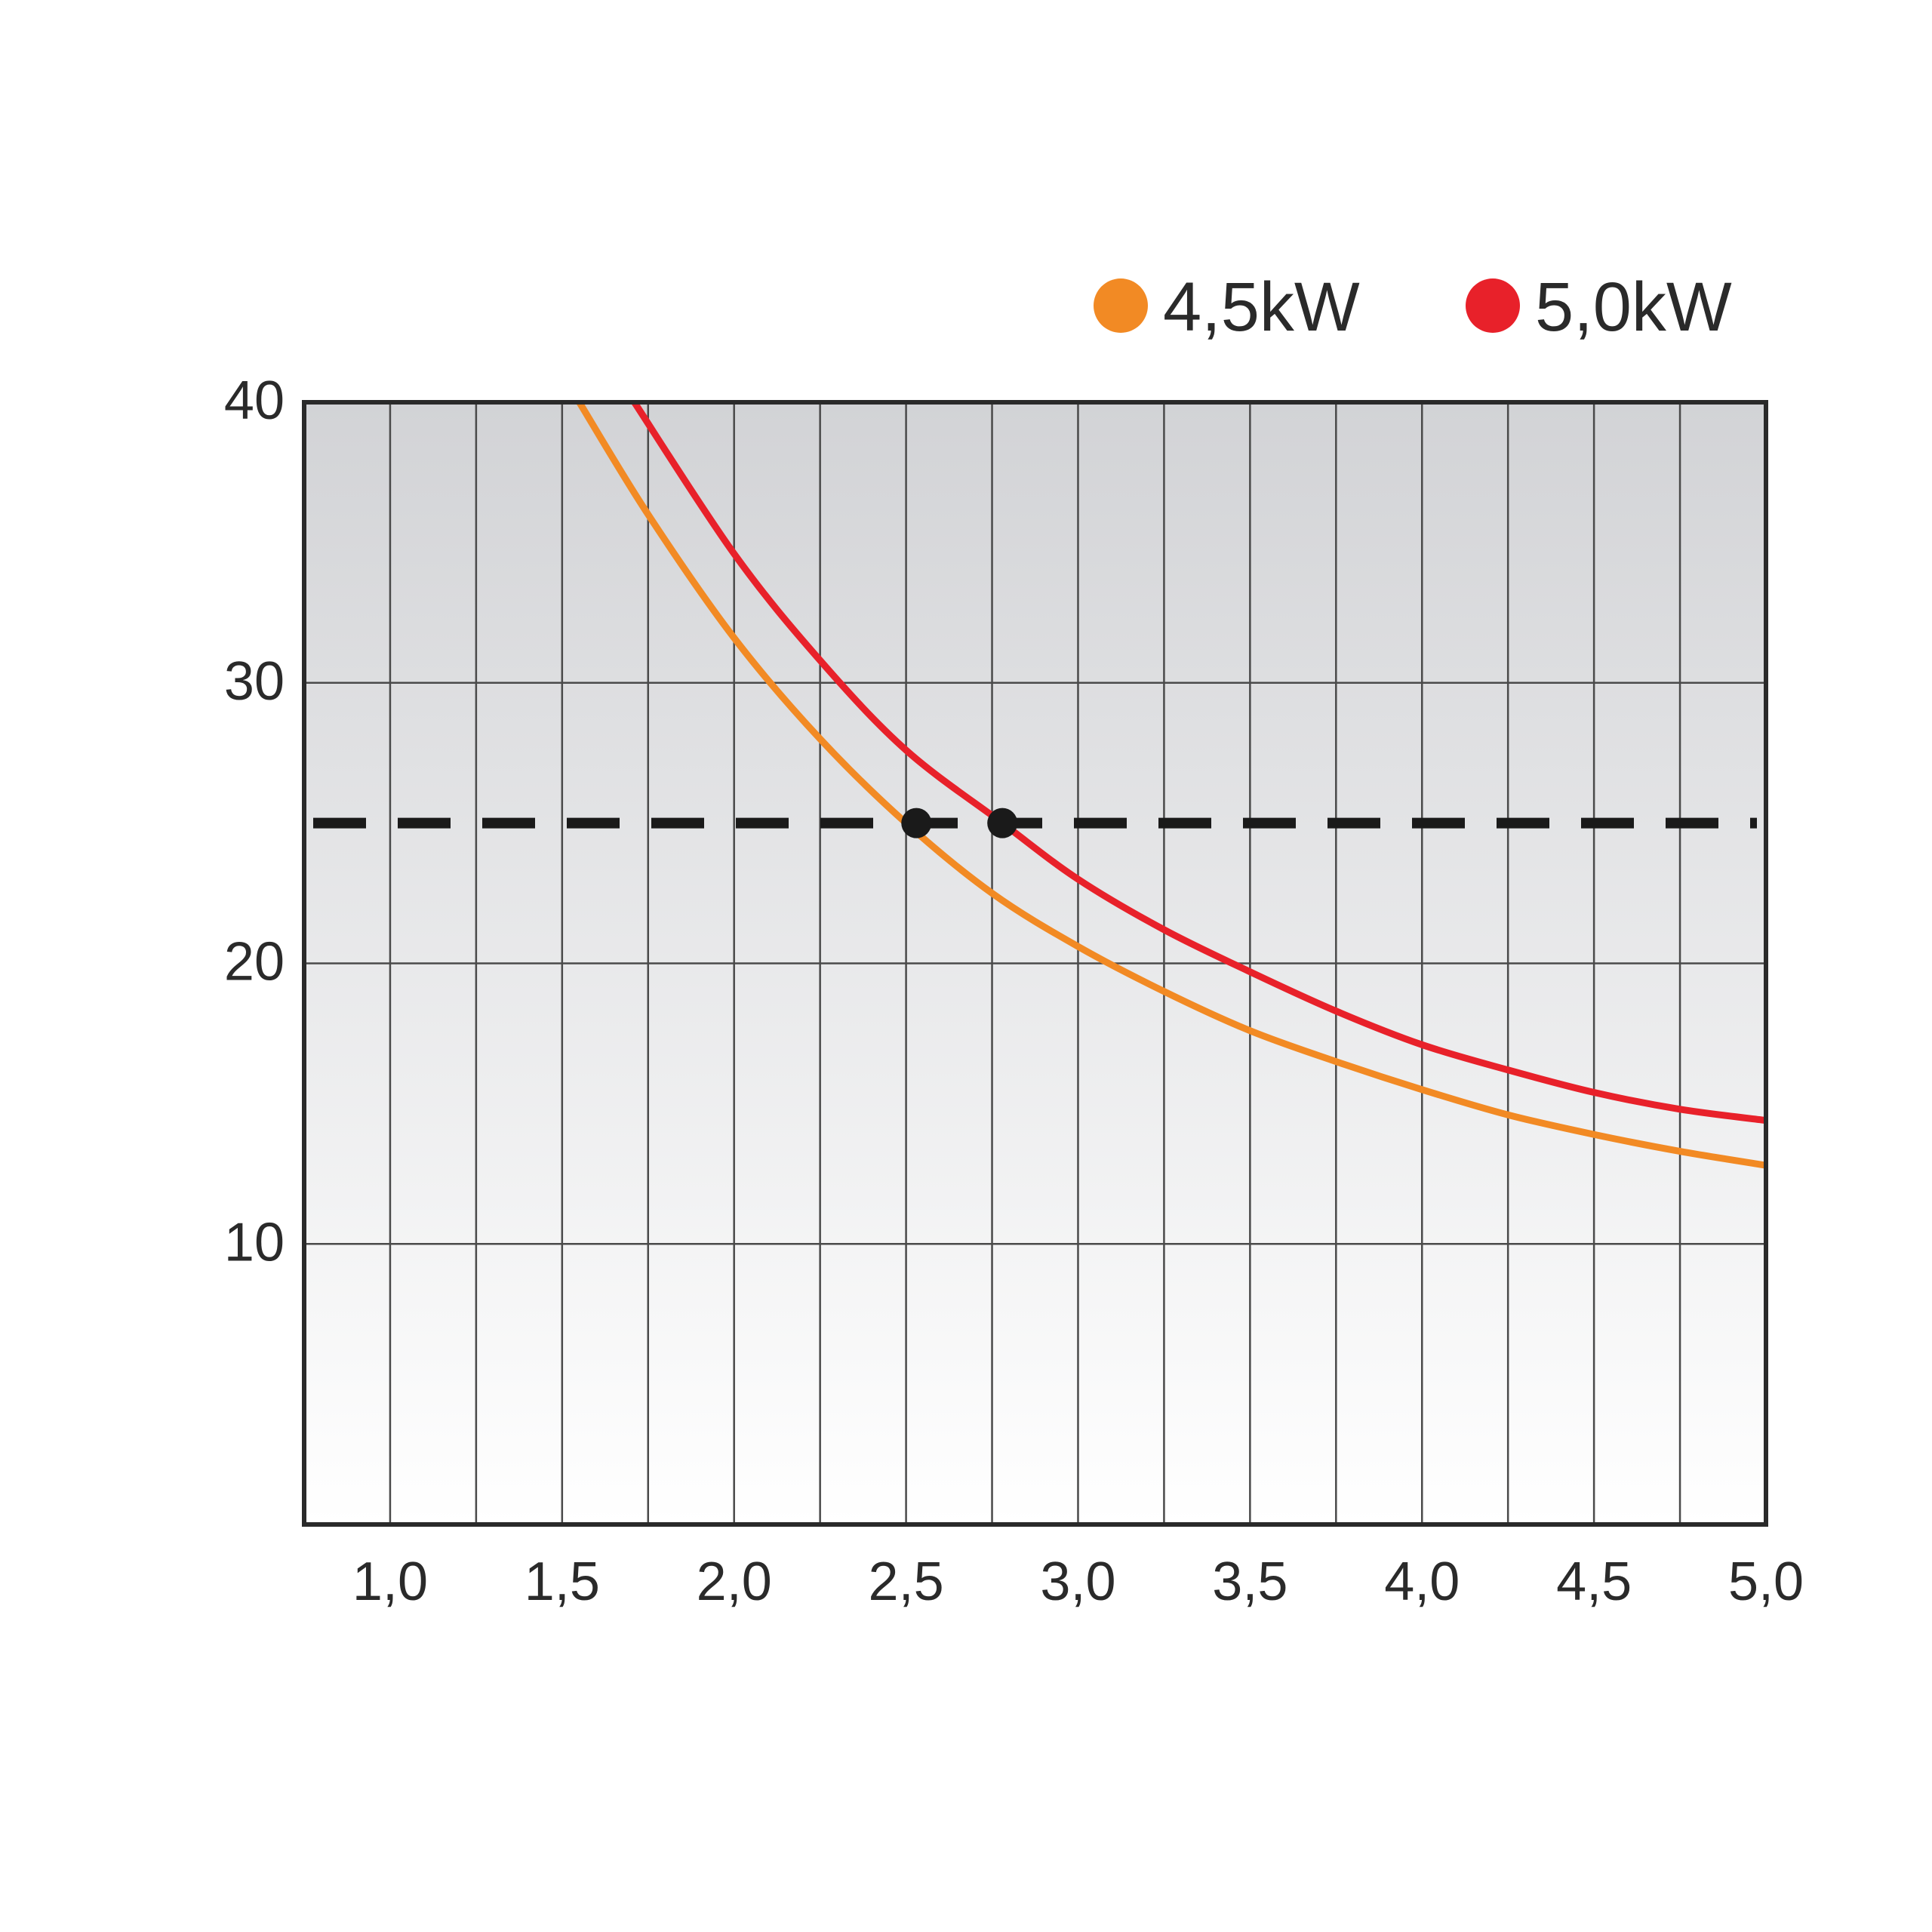  Describe the element at coordinates (906, 1582) in the screenshot. I see `x-tick-label: 2,5` at that location.